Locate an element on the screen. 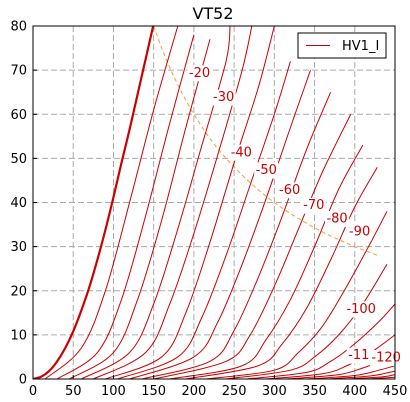  y-tick-label: 60 is located at coordinates (18, 115).